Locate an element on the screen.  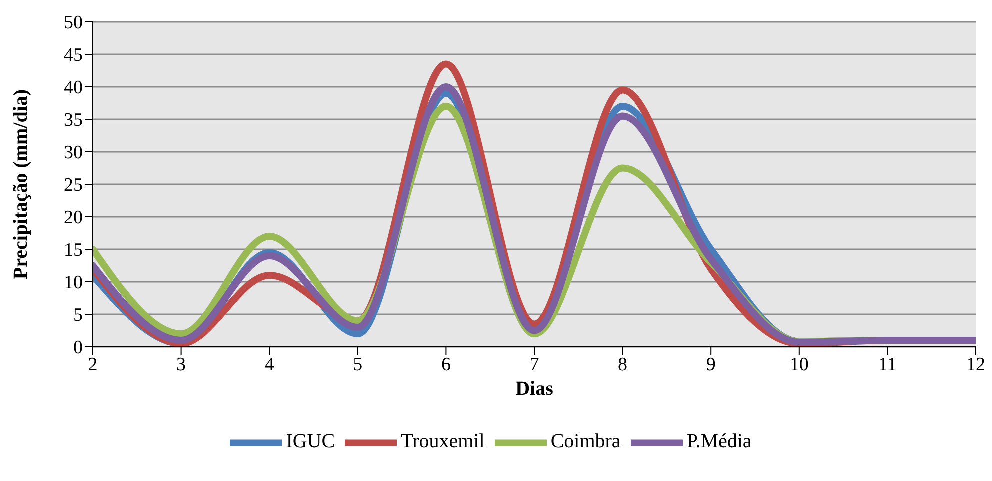
y-tick-label: 30 is located at coordinates (73, 153).